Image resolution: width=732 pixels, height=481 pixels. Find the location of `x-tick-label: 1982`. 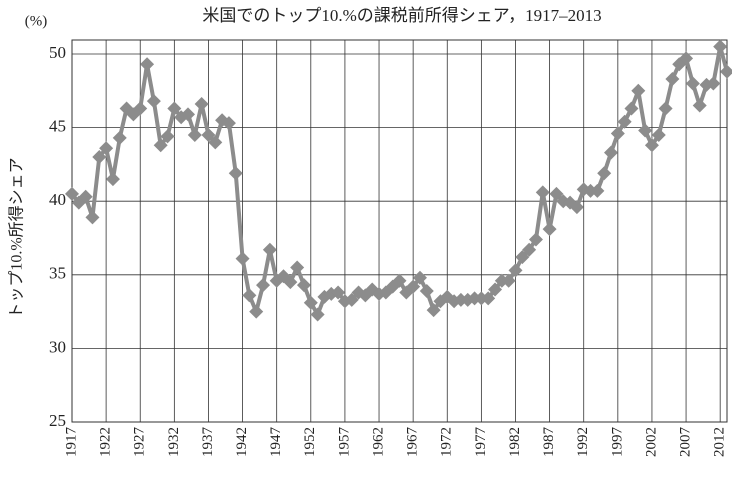

x-tick-label: 1982 is located at coordinates (515, 442).